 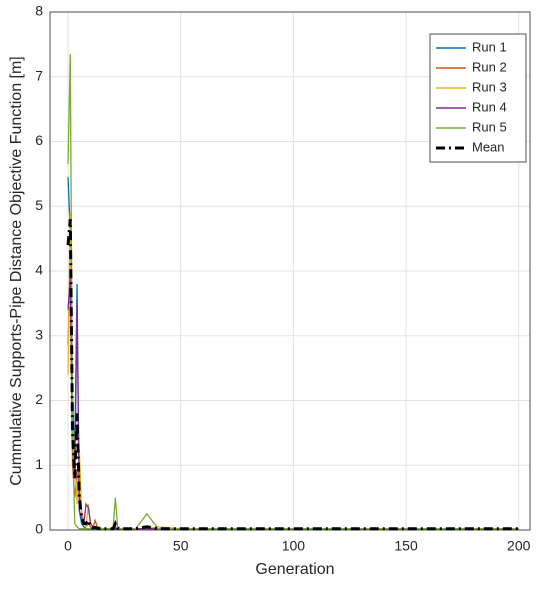 What do you see at coordinates (519, 546) in the screenshot?
I see `x-tick-label: 200` at bounding box center [519, 546].